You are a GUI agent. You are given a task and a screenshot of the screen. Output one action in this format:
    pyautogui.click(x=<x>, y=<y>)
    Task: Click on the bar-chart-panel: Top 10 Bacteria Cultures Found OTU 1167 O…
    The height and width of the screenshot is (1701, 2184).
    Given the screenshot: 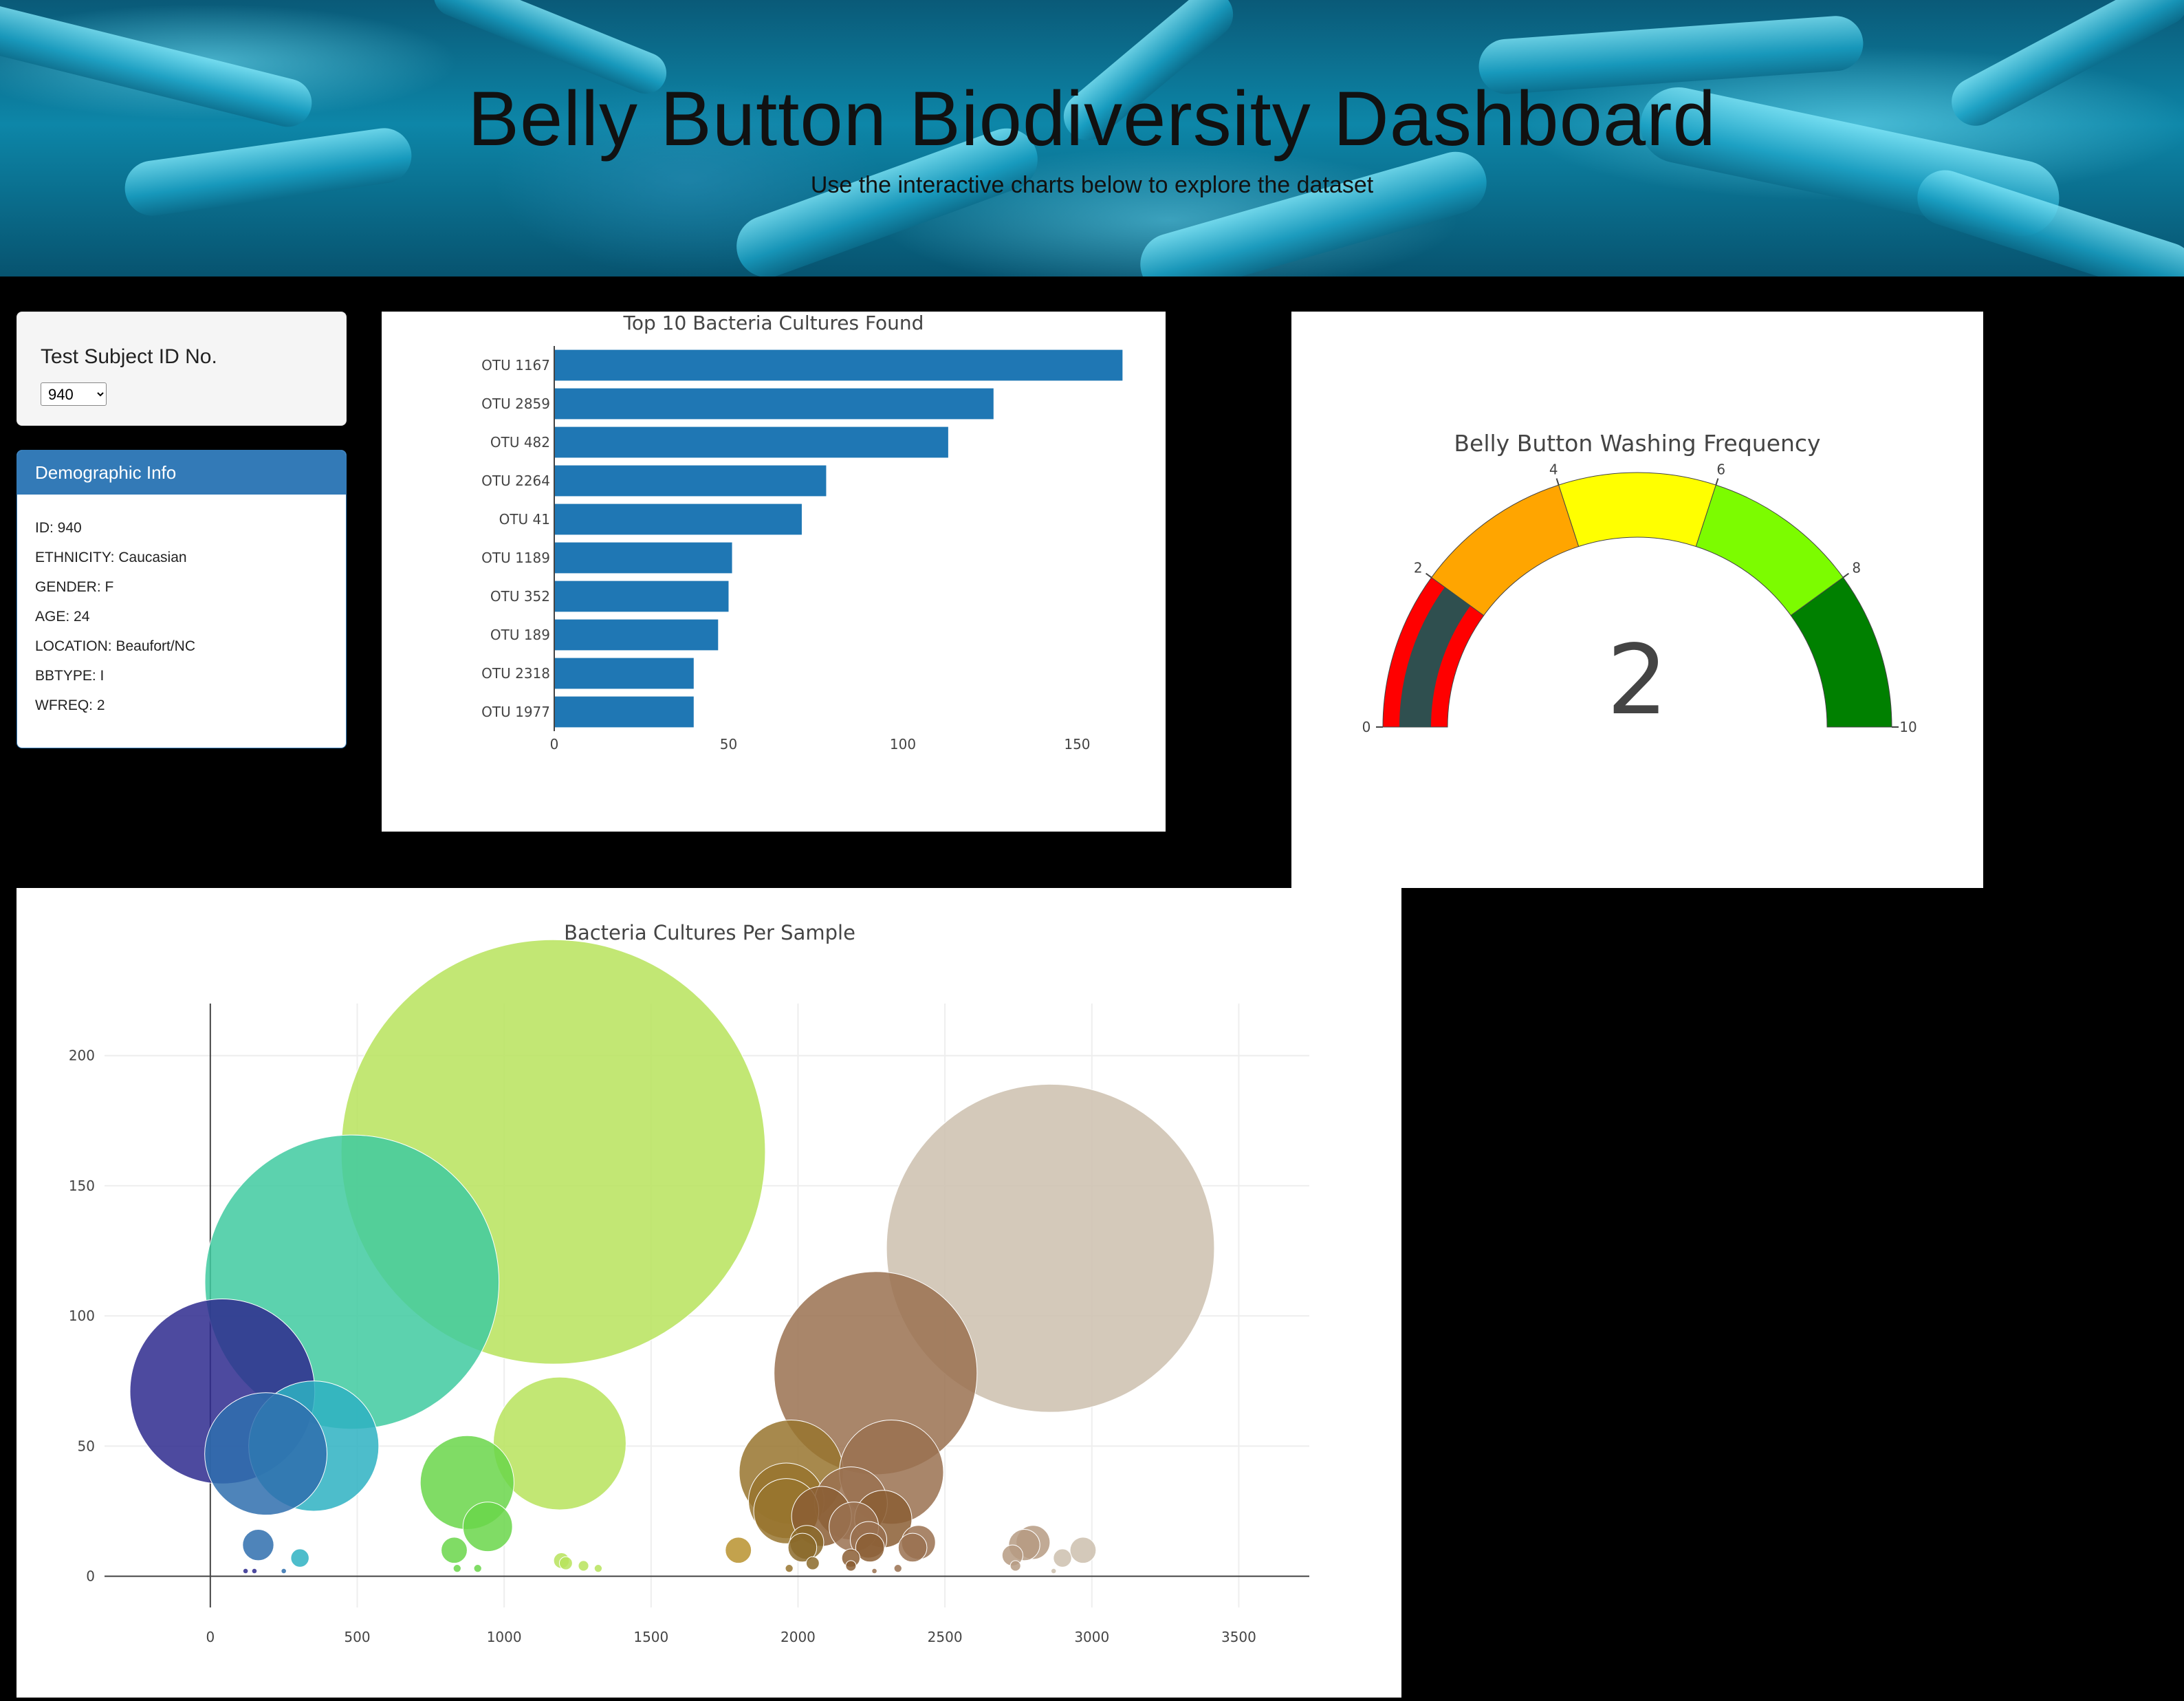 What is the action you would take?
    pyautogui.click(x=774, y=572)
    